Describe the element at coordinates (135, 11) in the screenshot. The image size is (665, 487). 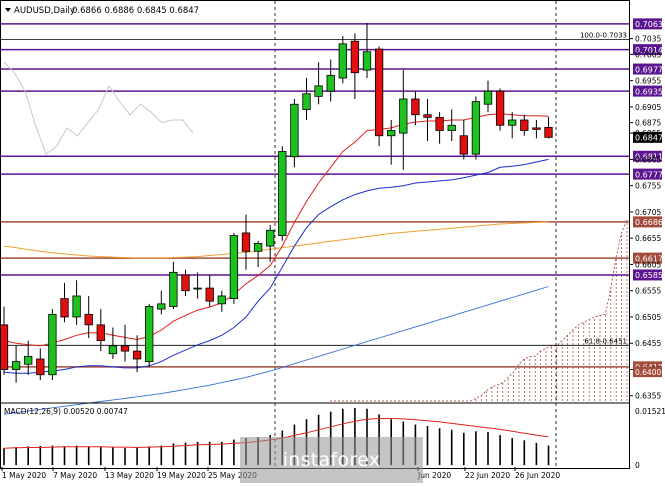
I see `ohlc-label: 0.6866 0.6886 0.6845 0.6847` at that location.